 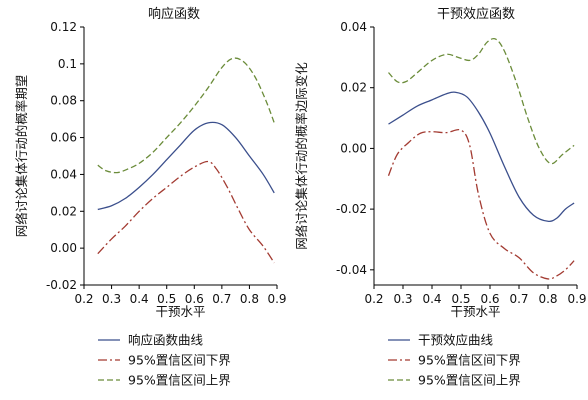 What do you see at coordinates (63, 138) in the screenshot?
I see `y-tick-label: 0.06` at bounding box center [63, 138].